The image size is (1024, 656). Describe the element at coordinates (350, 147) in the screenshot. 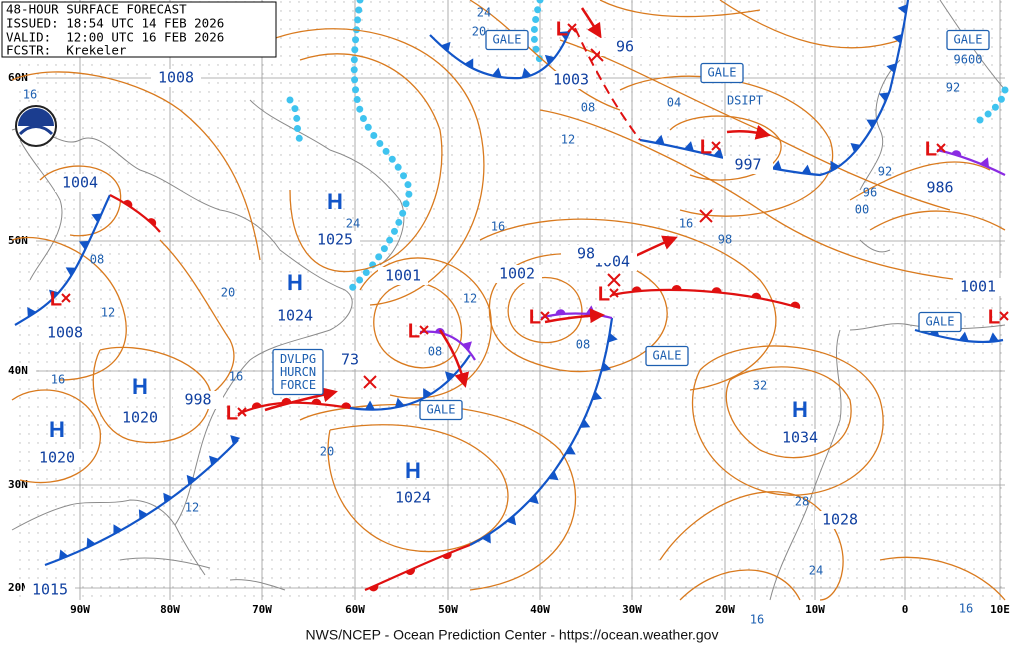

I see `ice-edge` at that location.